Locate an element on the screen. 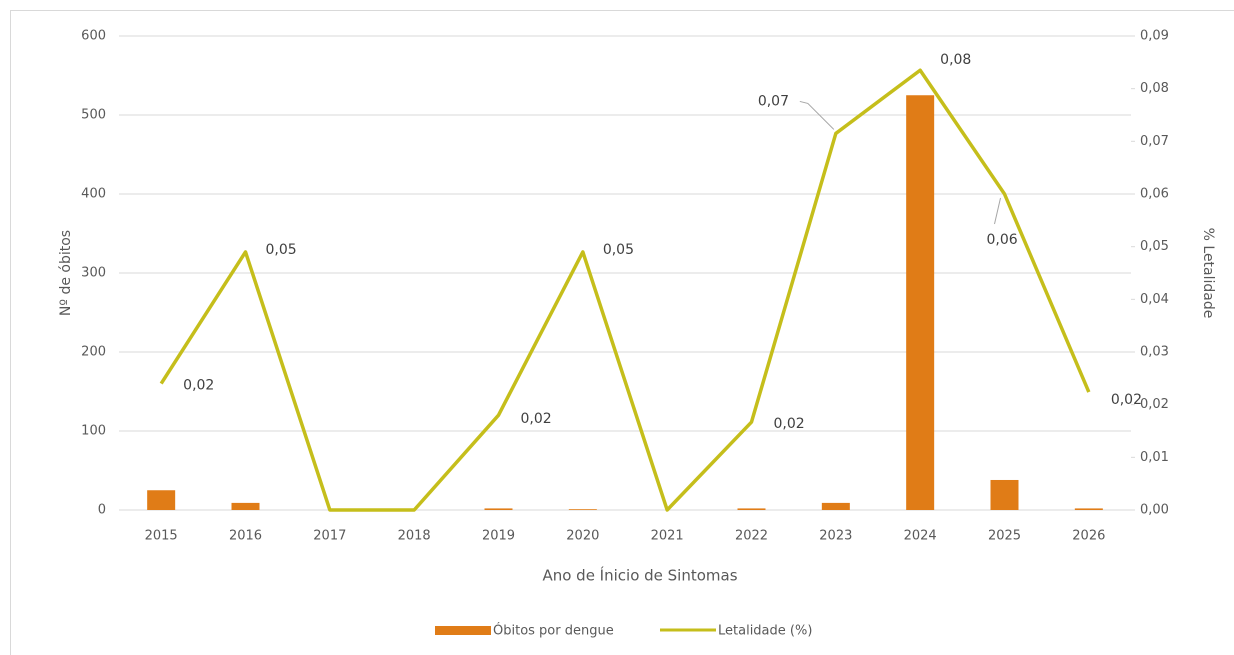 The width and height of the screenshot is (1234, 655). y2-tick-label: 0,02 is located at coordinates (1154, 404).